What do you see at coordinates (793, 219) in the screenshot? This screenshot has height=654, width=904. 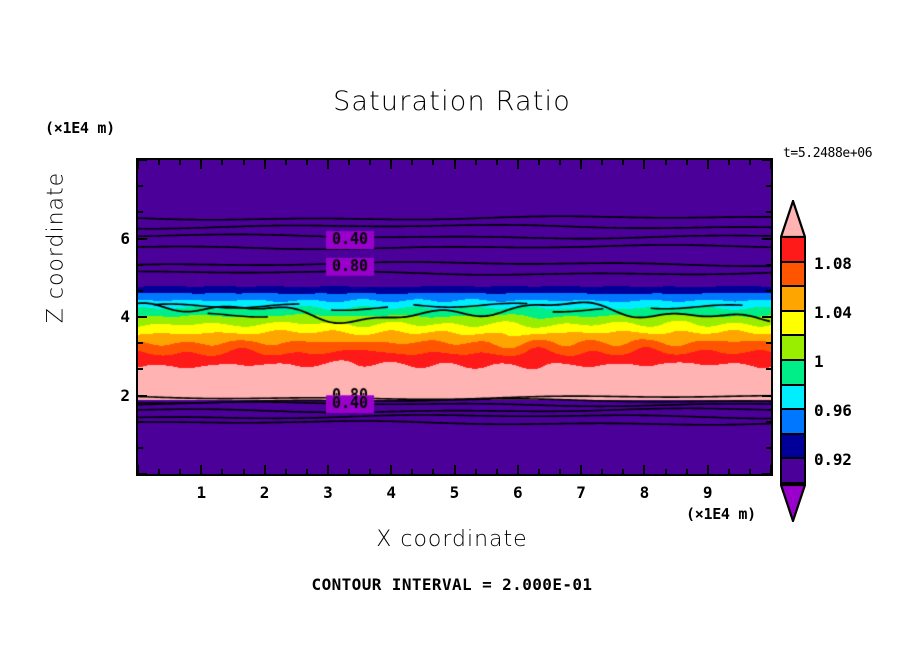 I see `colorbar-top-arrow` at bounding box center [793, 219].